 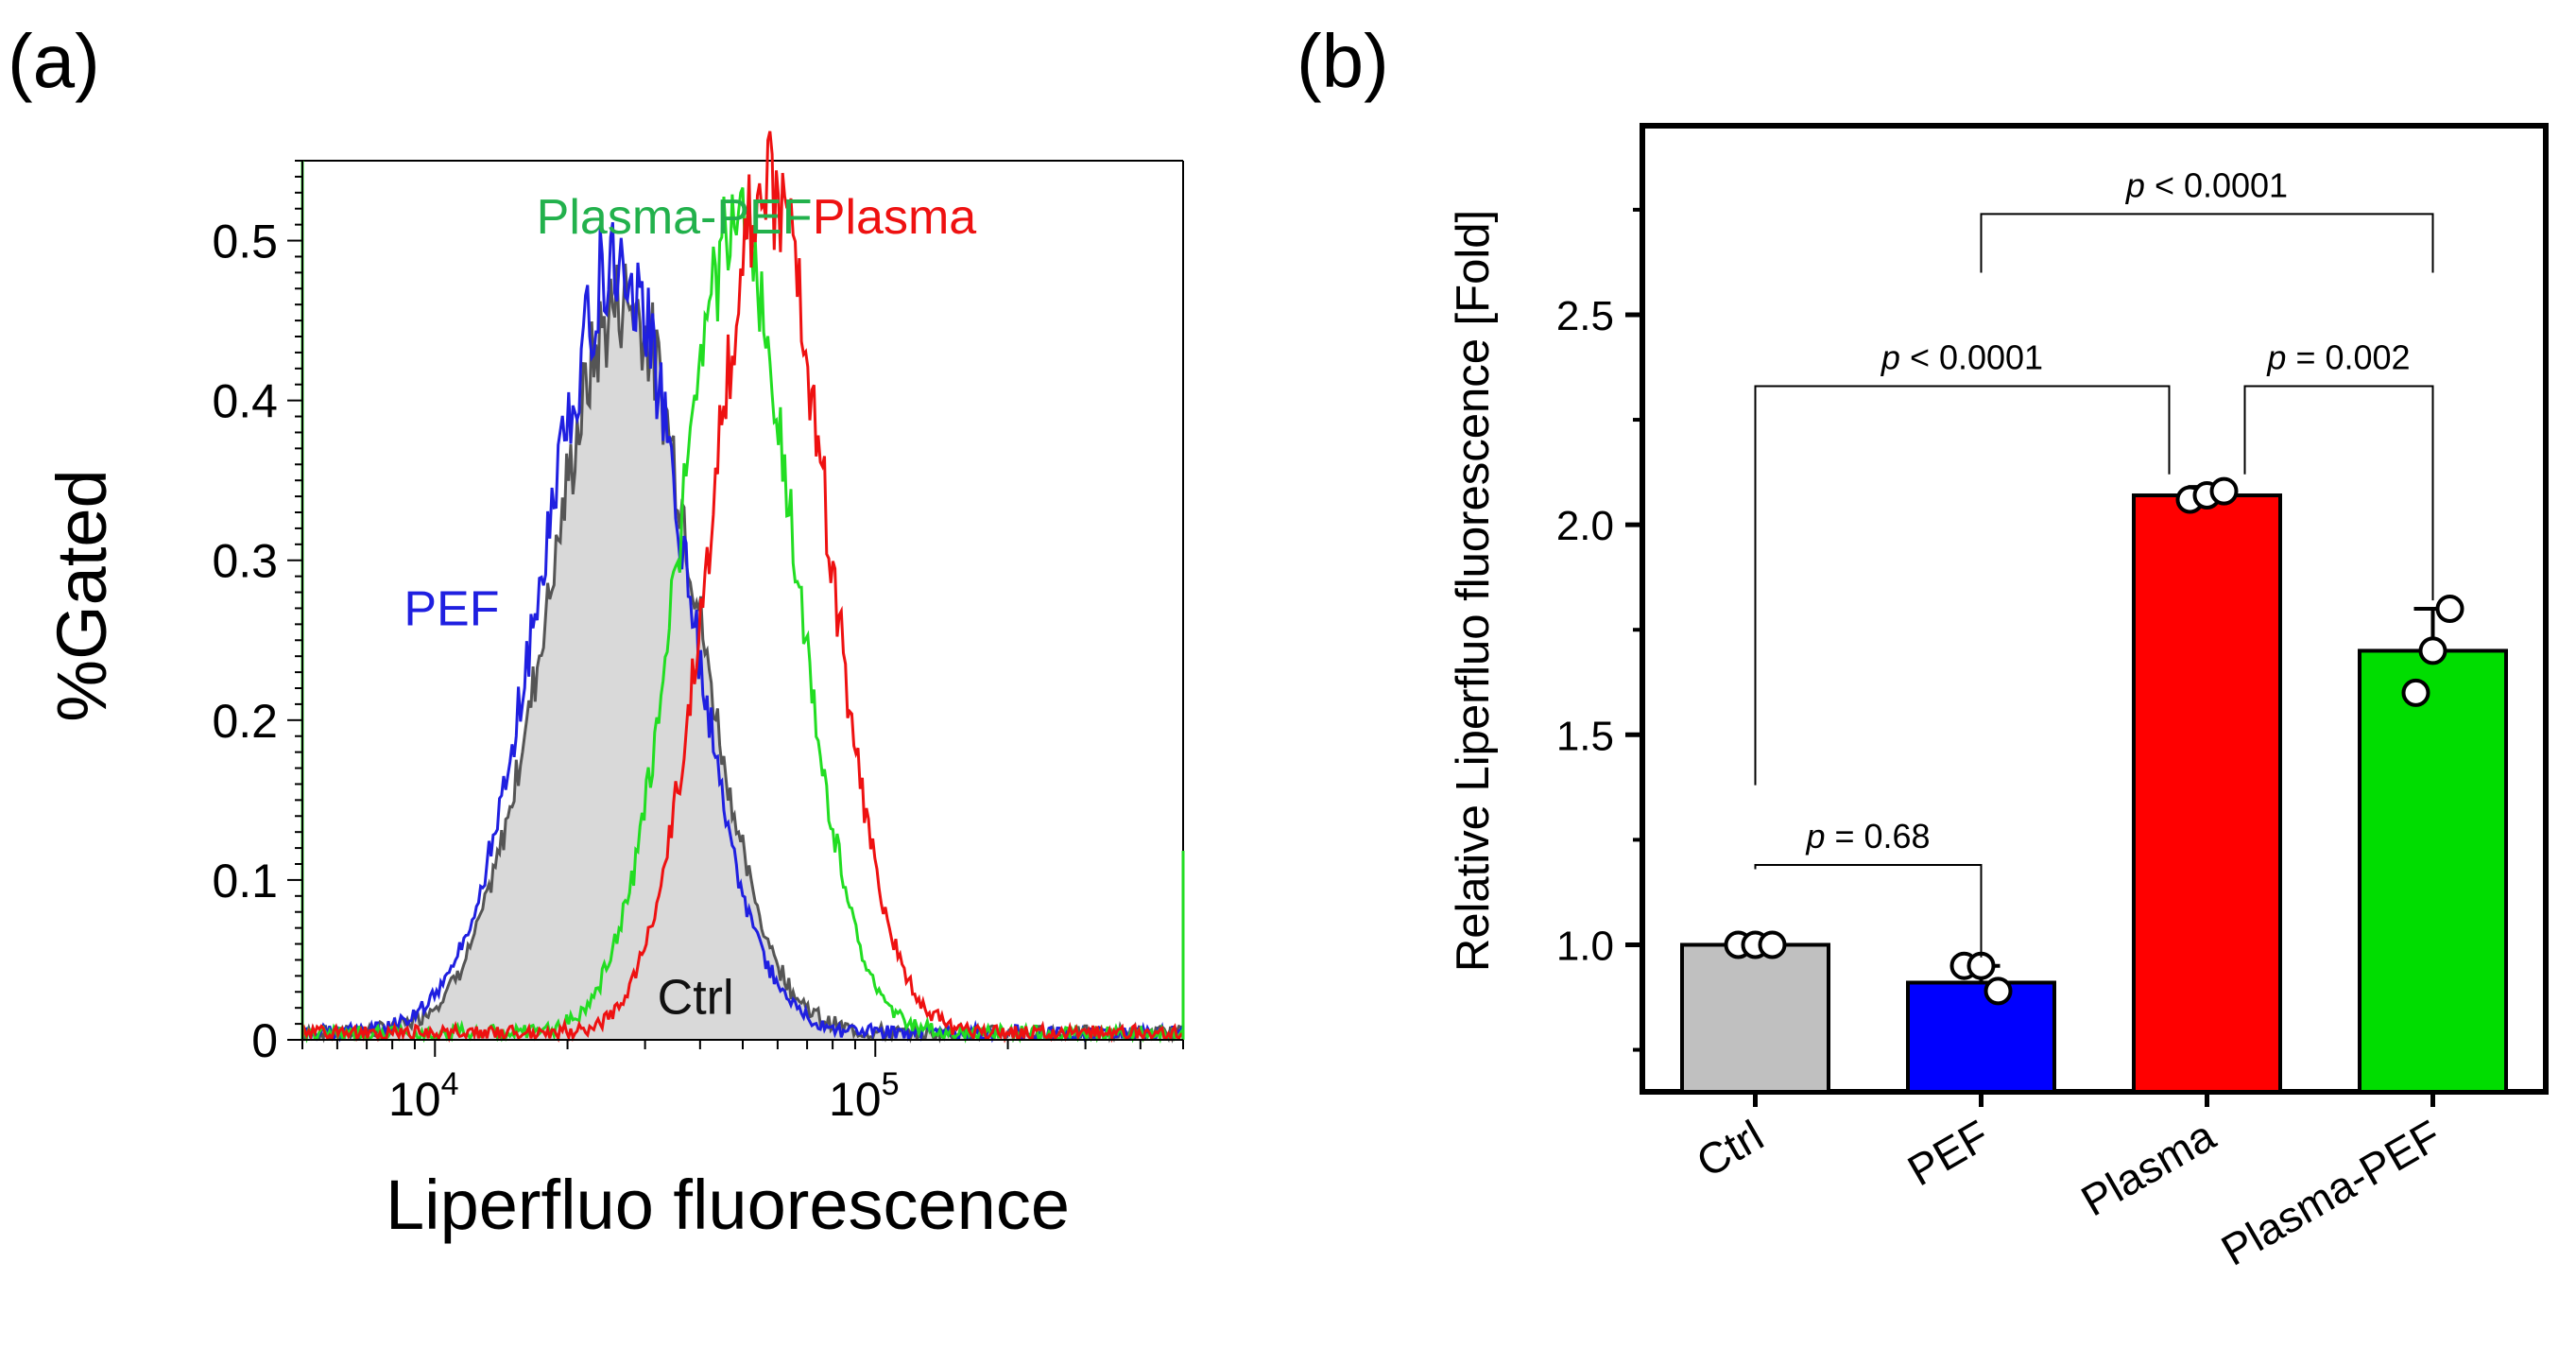 What do you see at coordinates (696, 997) in the screenshot?
I see `series-label-ctrl: Ctrl` at bounding box center [696, 997].